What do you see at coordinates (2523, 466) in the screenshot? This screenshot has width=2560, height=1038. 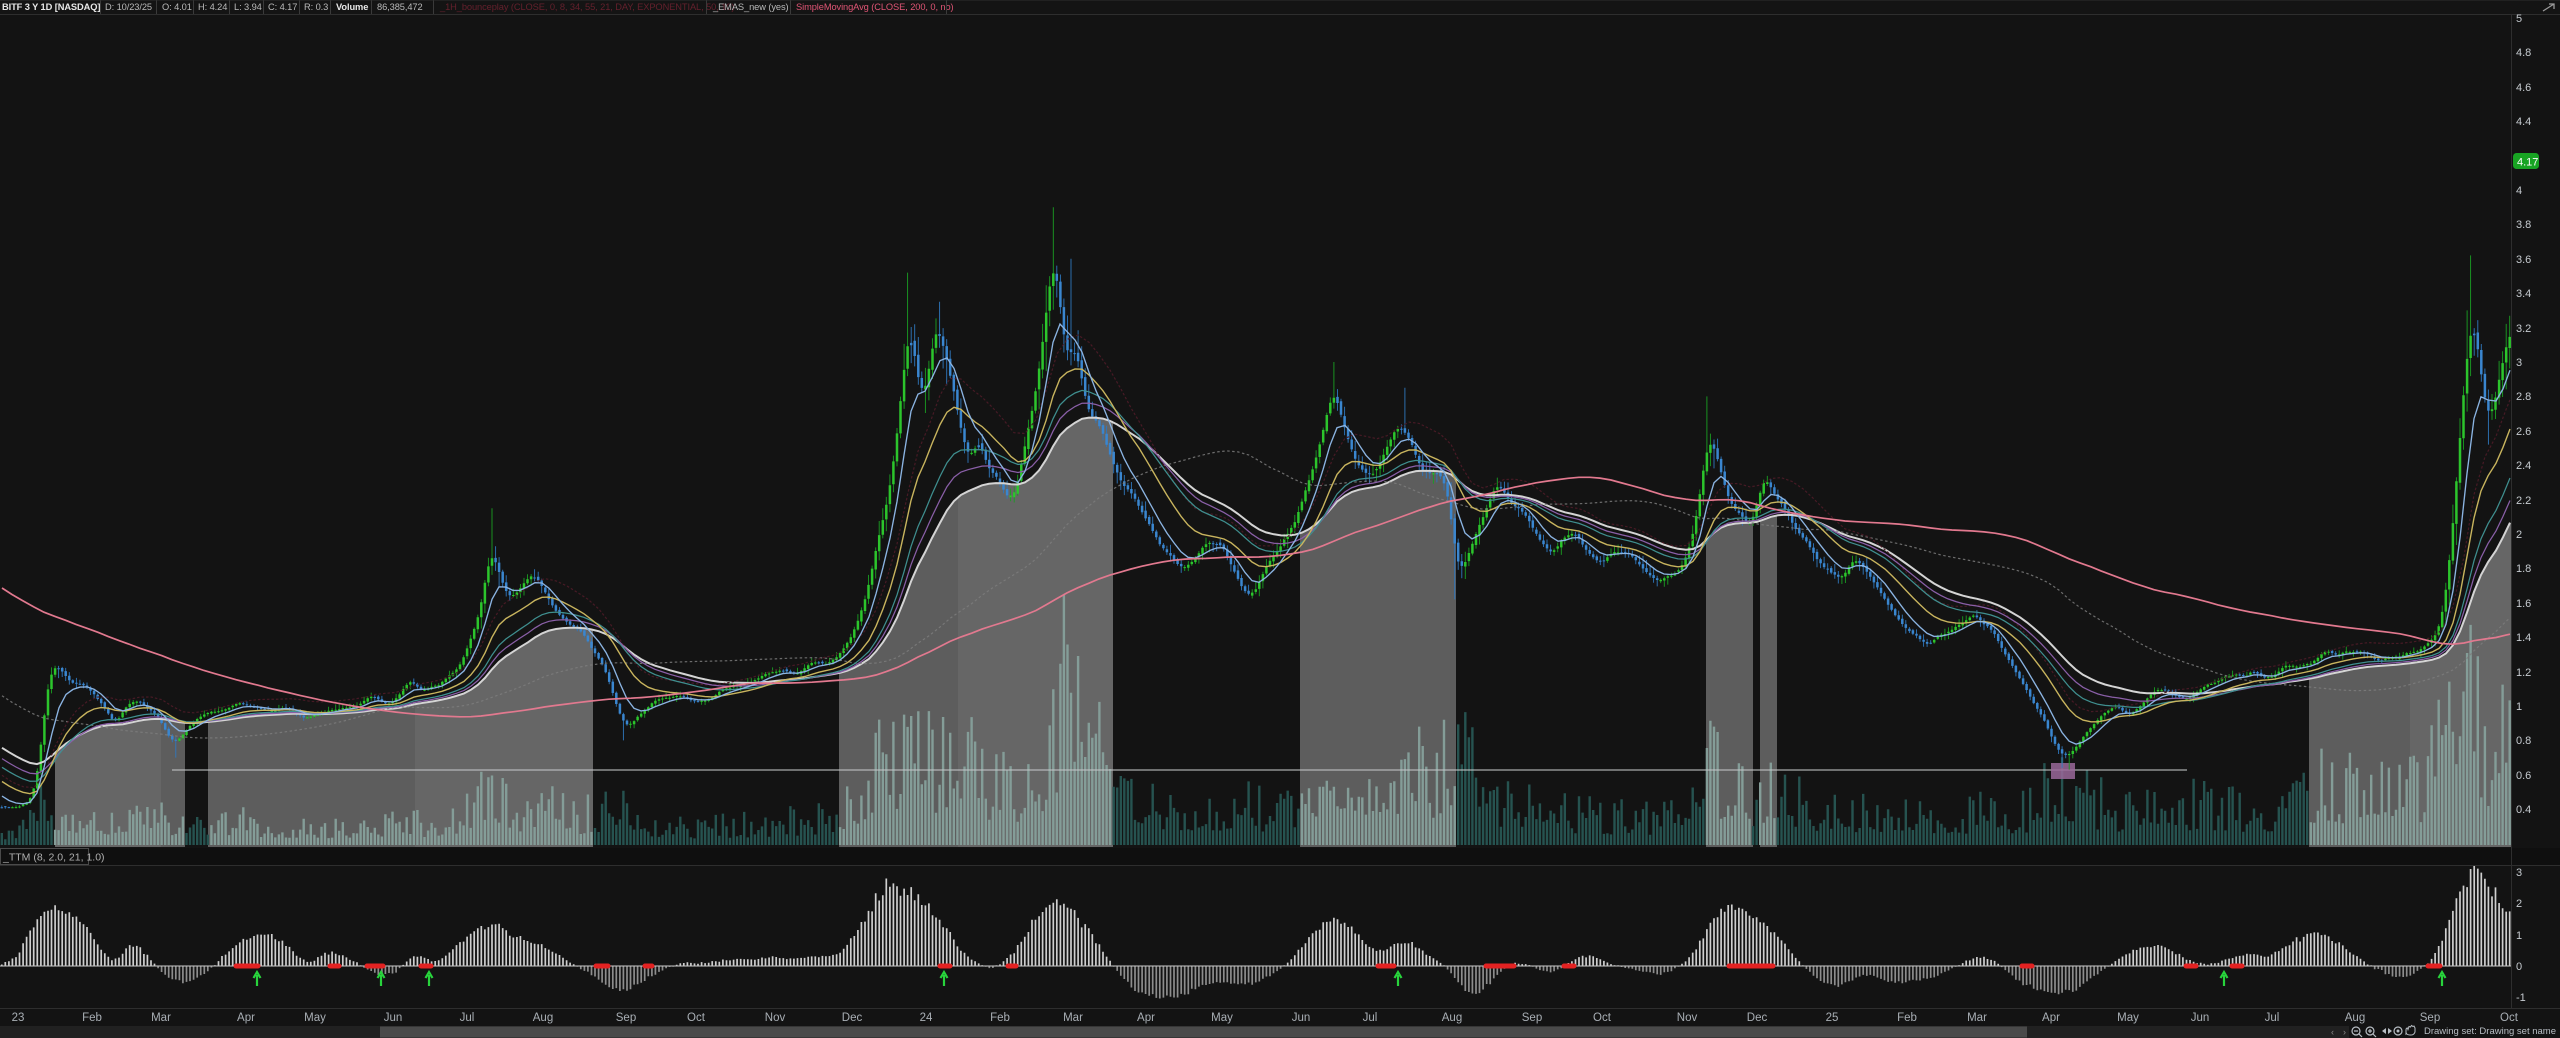 I see `svg-text: 2.4` at bounding box center [2523, 466].